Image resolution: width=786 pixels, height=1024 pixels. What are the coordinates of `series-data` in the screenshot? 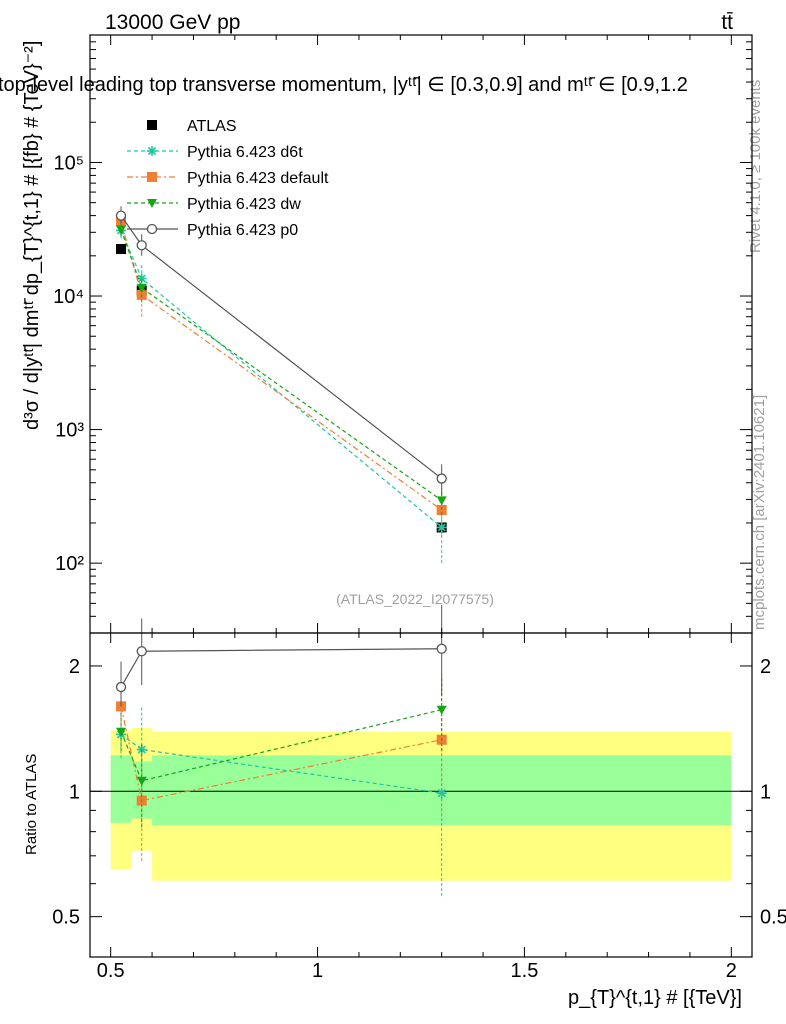 It's located at (281, 388).